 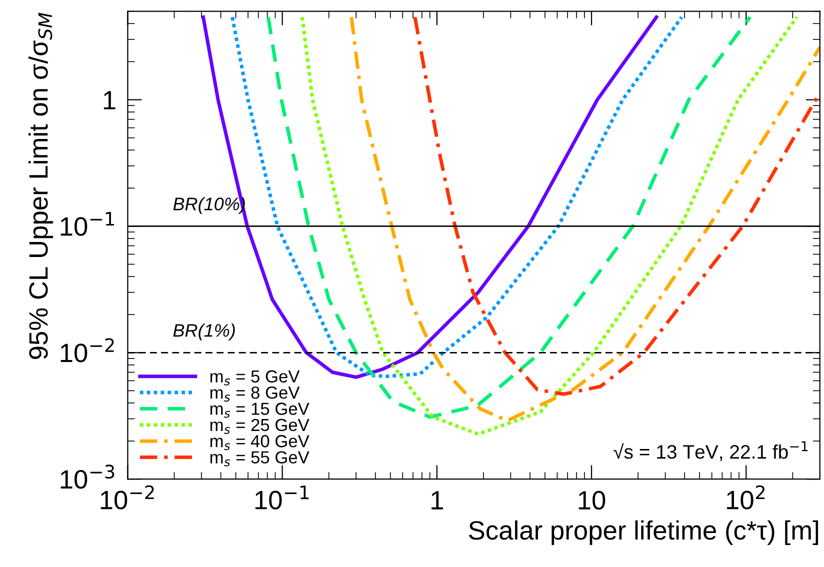 I want to click on y-tick-label: 10$^{−2}$, so click(x=87, y=350).